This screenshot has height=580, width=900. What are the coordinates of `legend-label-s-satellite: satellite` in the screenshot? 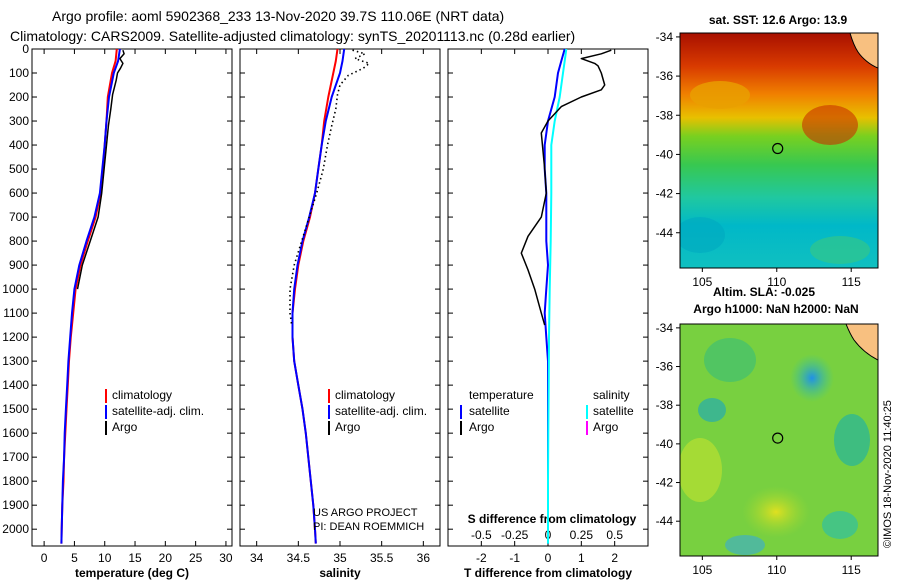 It's located at (613, 411).